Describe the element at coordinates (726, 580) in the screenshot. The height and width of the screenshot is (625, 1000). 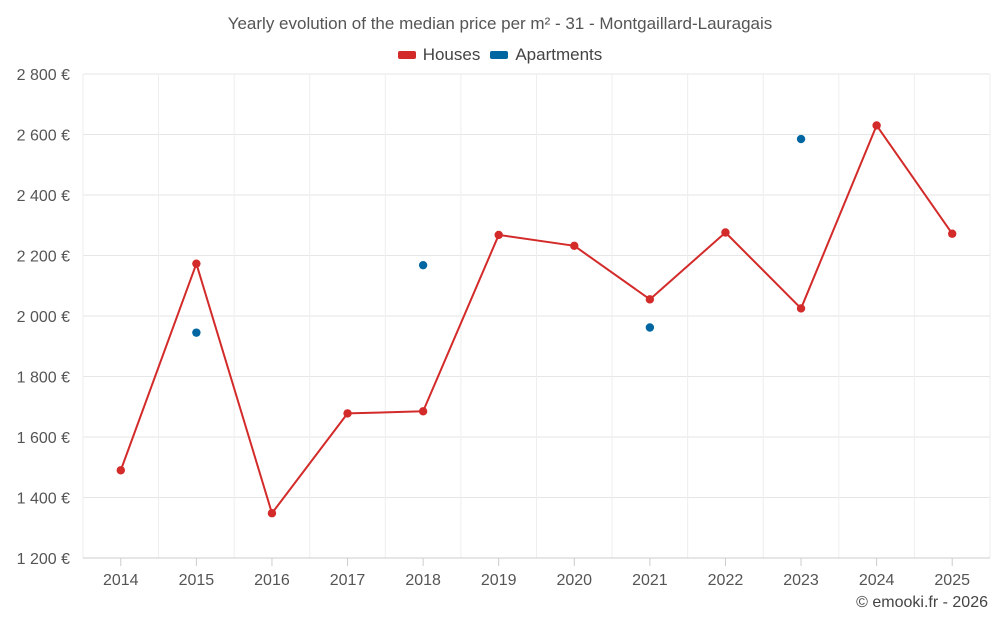
I see `x-tick-label: 2022` at that location.